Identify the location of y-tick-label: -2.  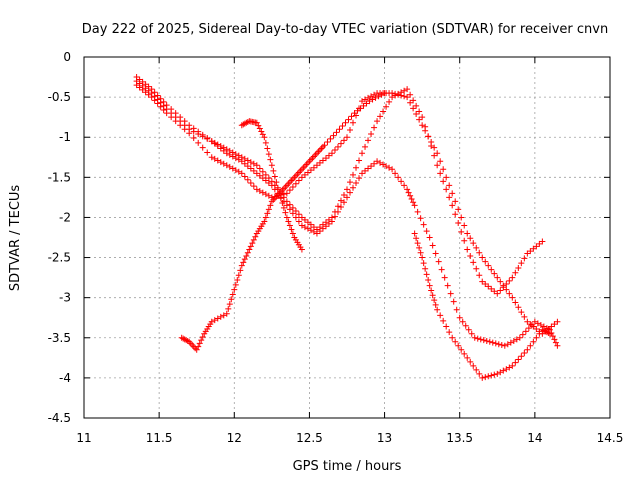
(65, 217).